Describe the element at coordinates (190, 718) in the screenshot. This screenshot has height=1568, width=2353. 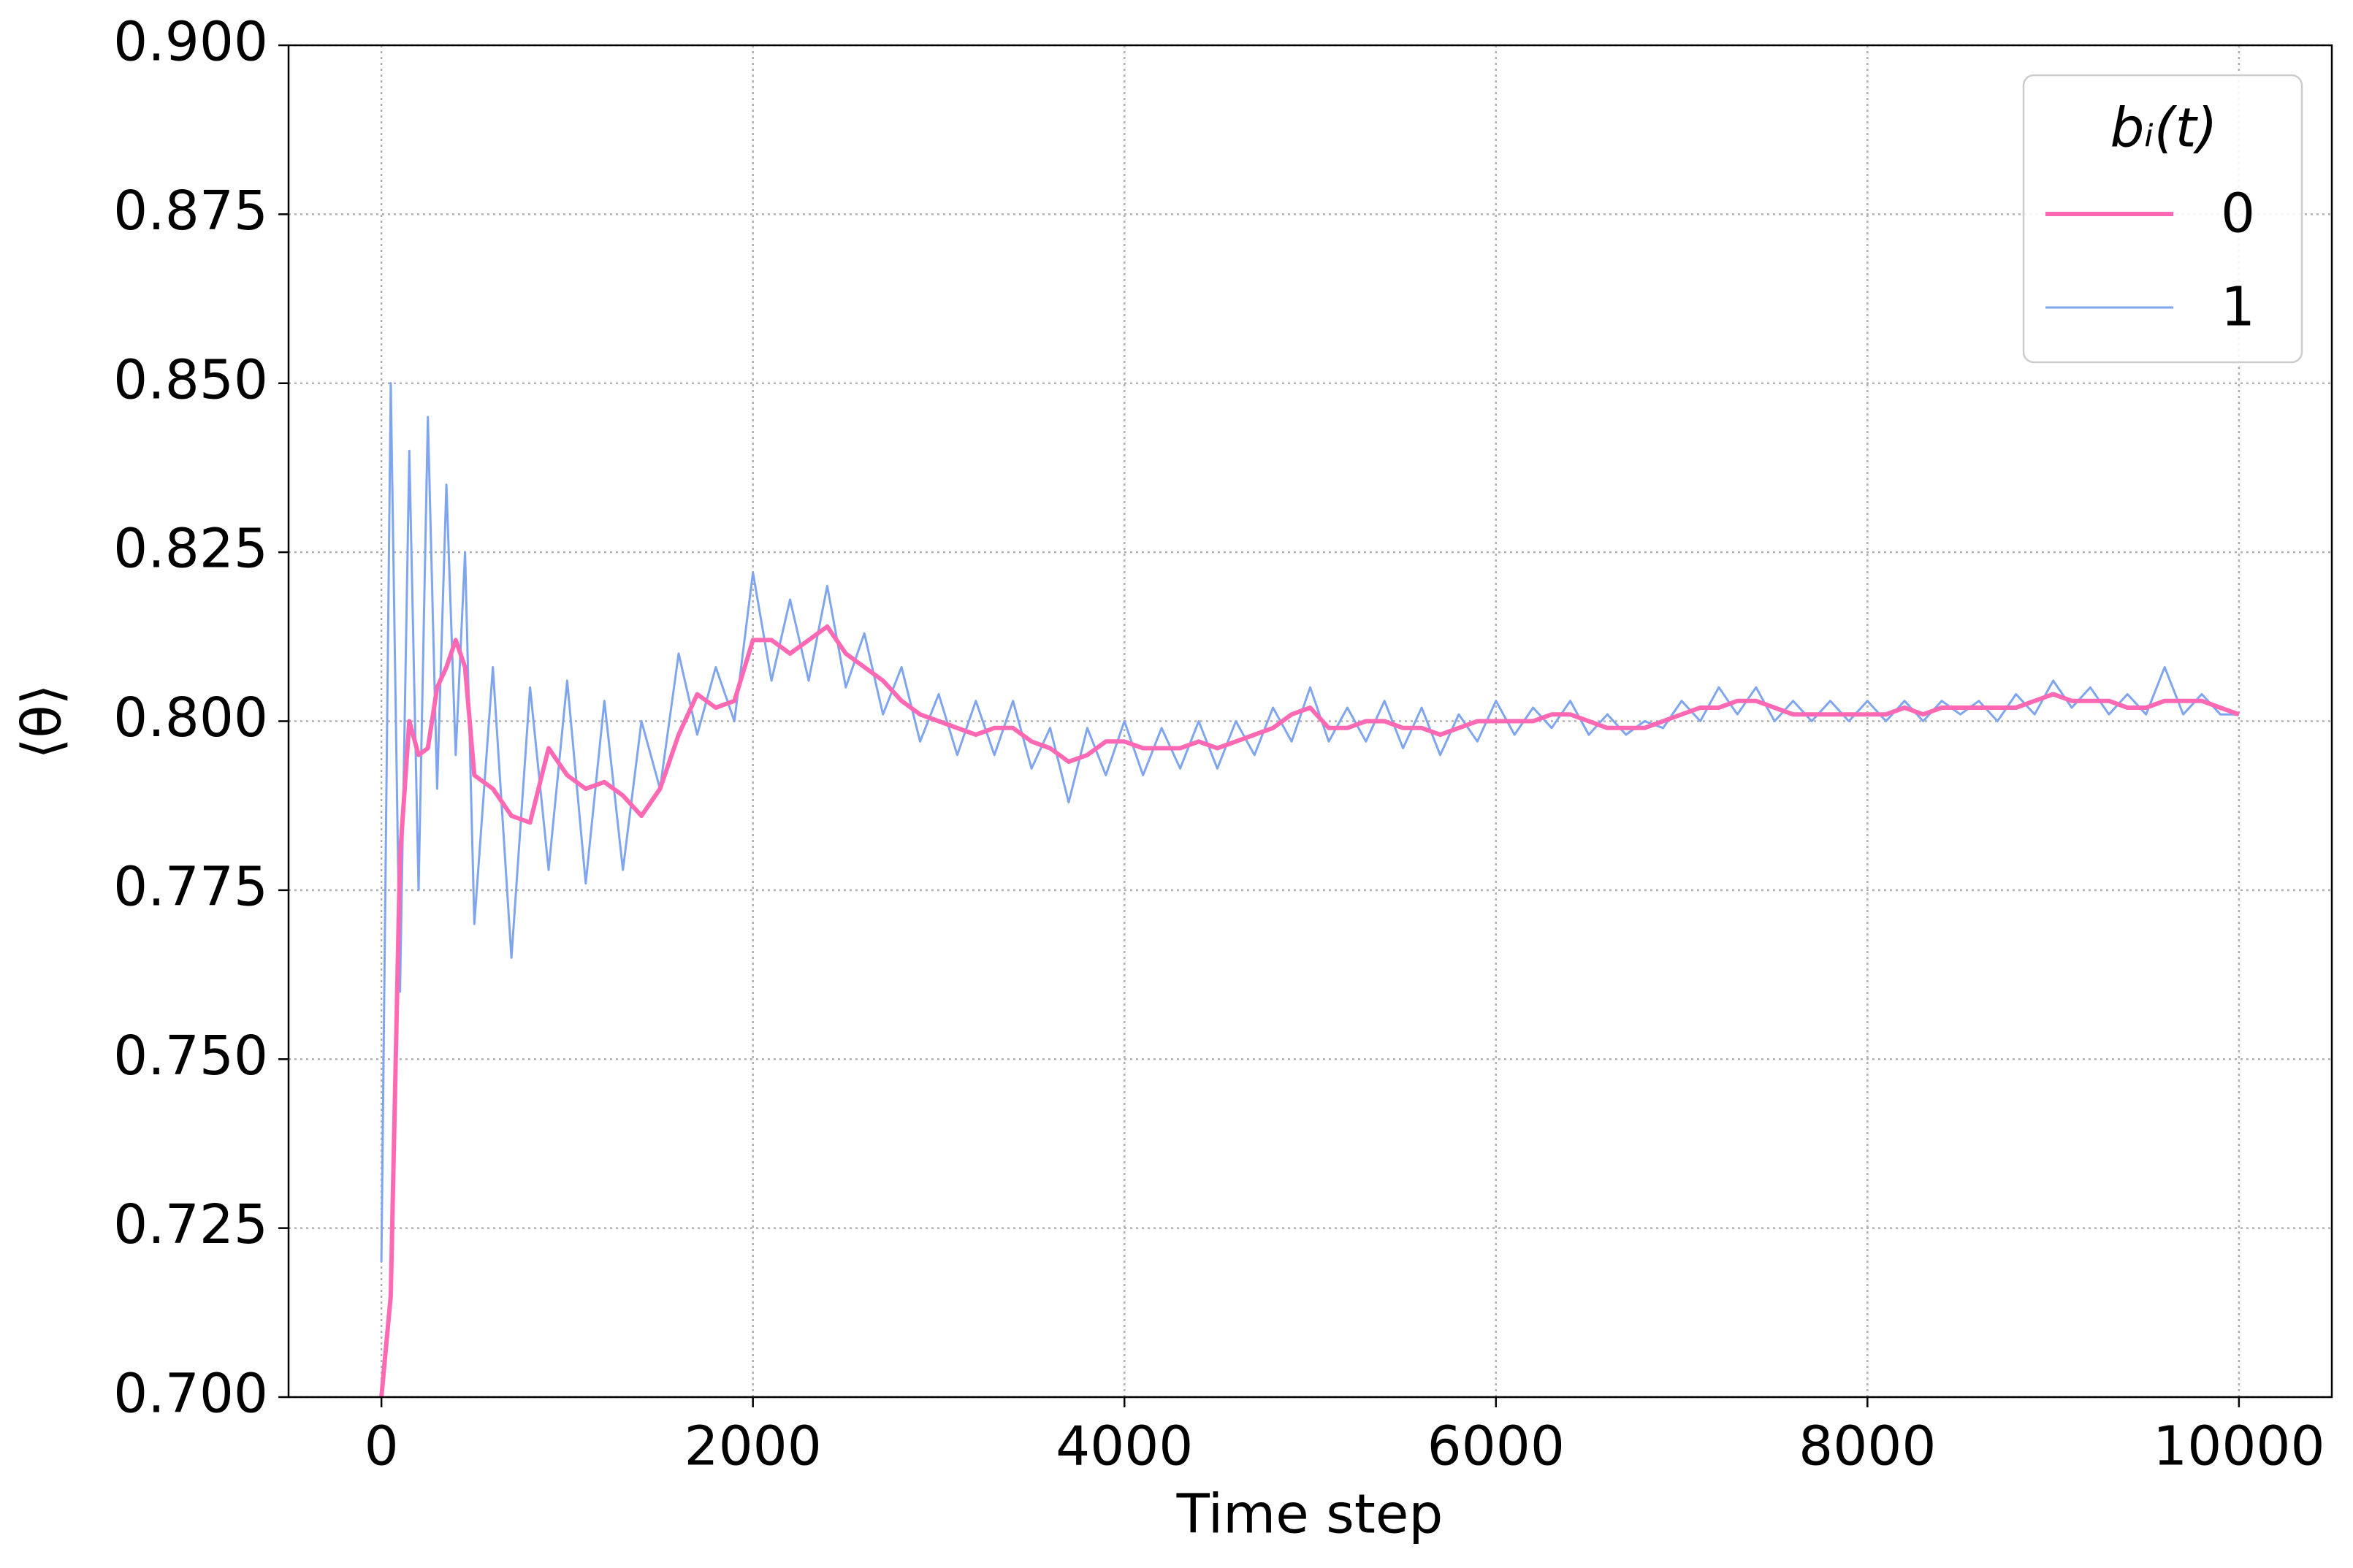
I see `y-tick-label: 0.800` at that location.